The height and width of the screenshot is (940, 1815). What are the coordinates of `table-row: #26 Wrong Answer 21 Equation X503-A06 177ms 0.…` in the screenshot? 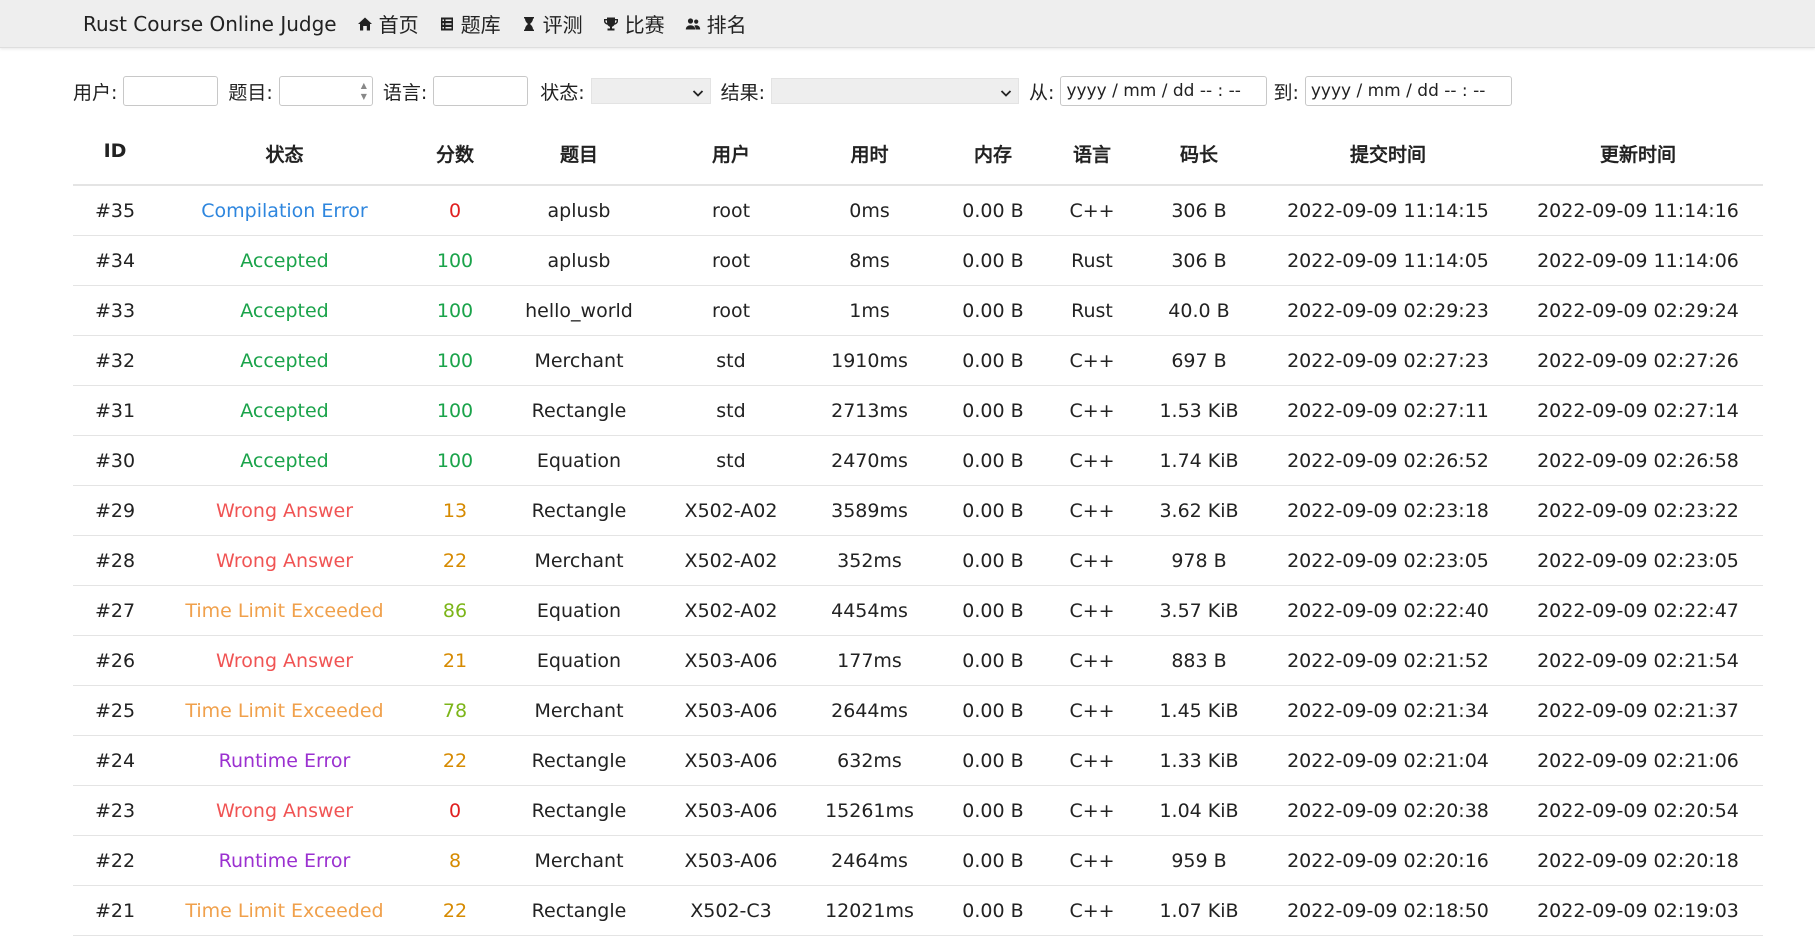 It's located at (918, 660).